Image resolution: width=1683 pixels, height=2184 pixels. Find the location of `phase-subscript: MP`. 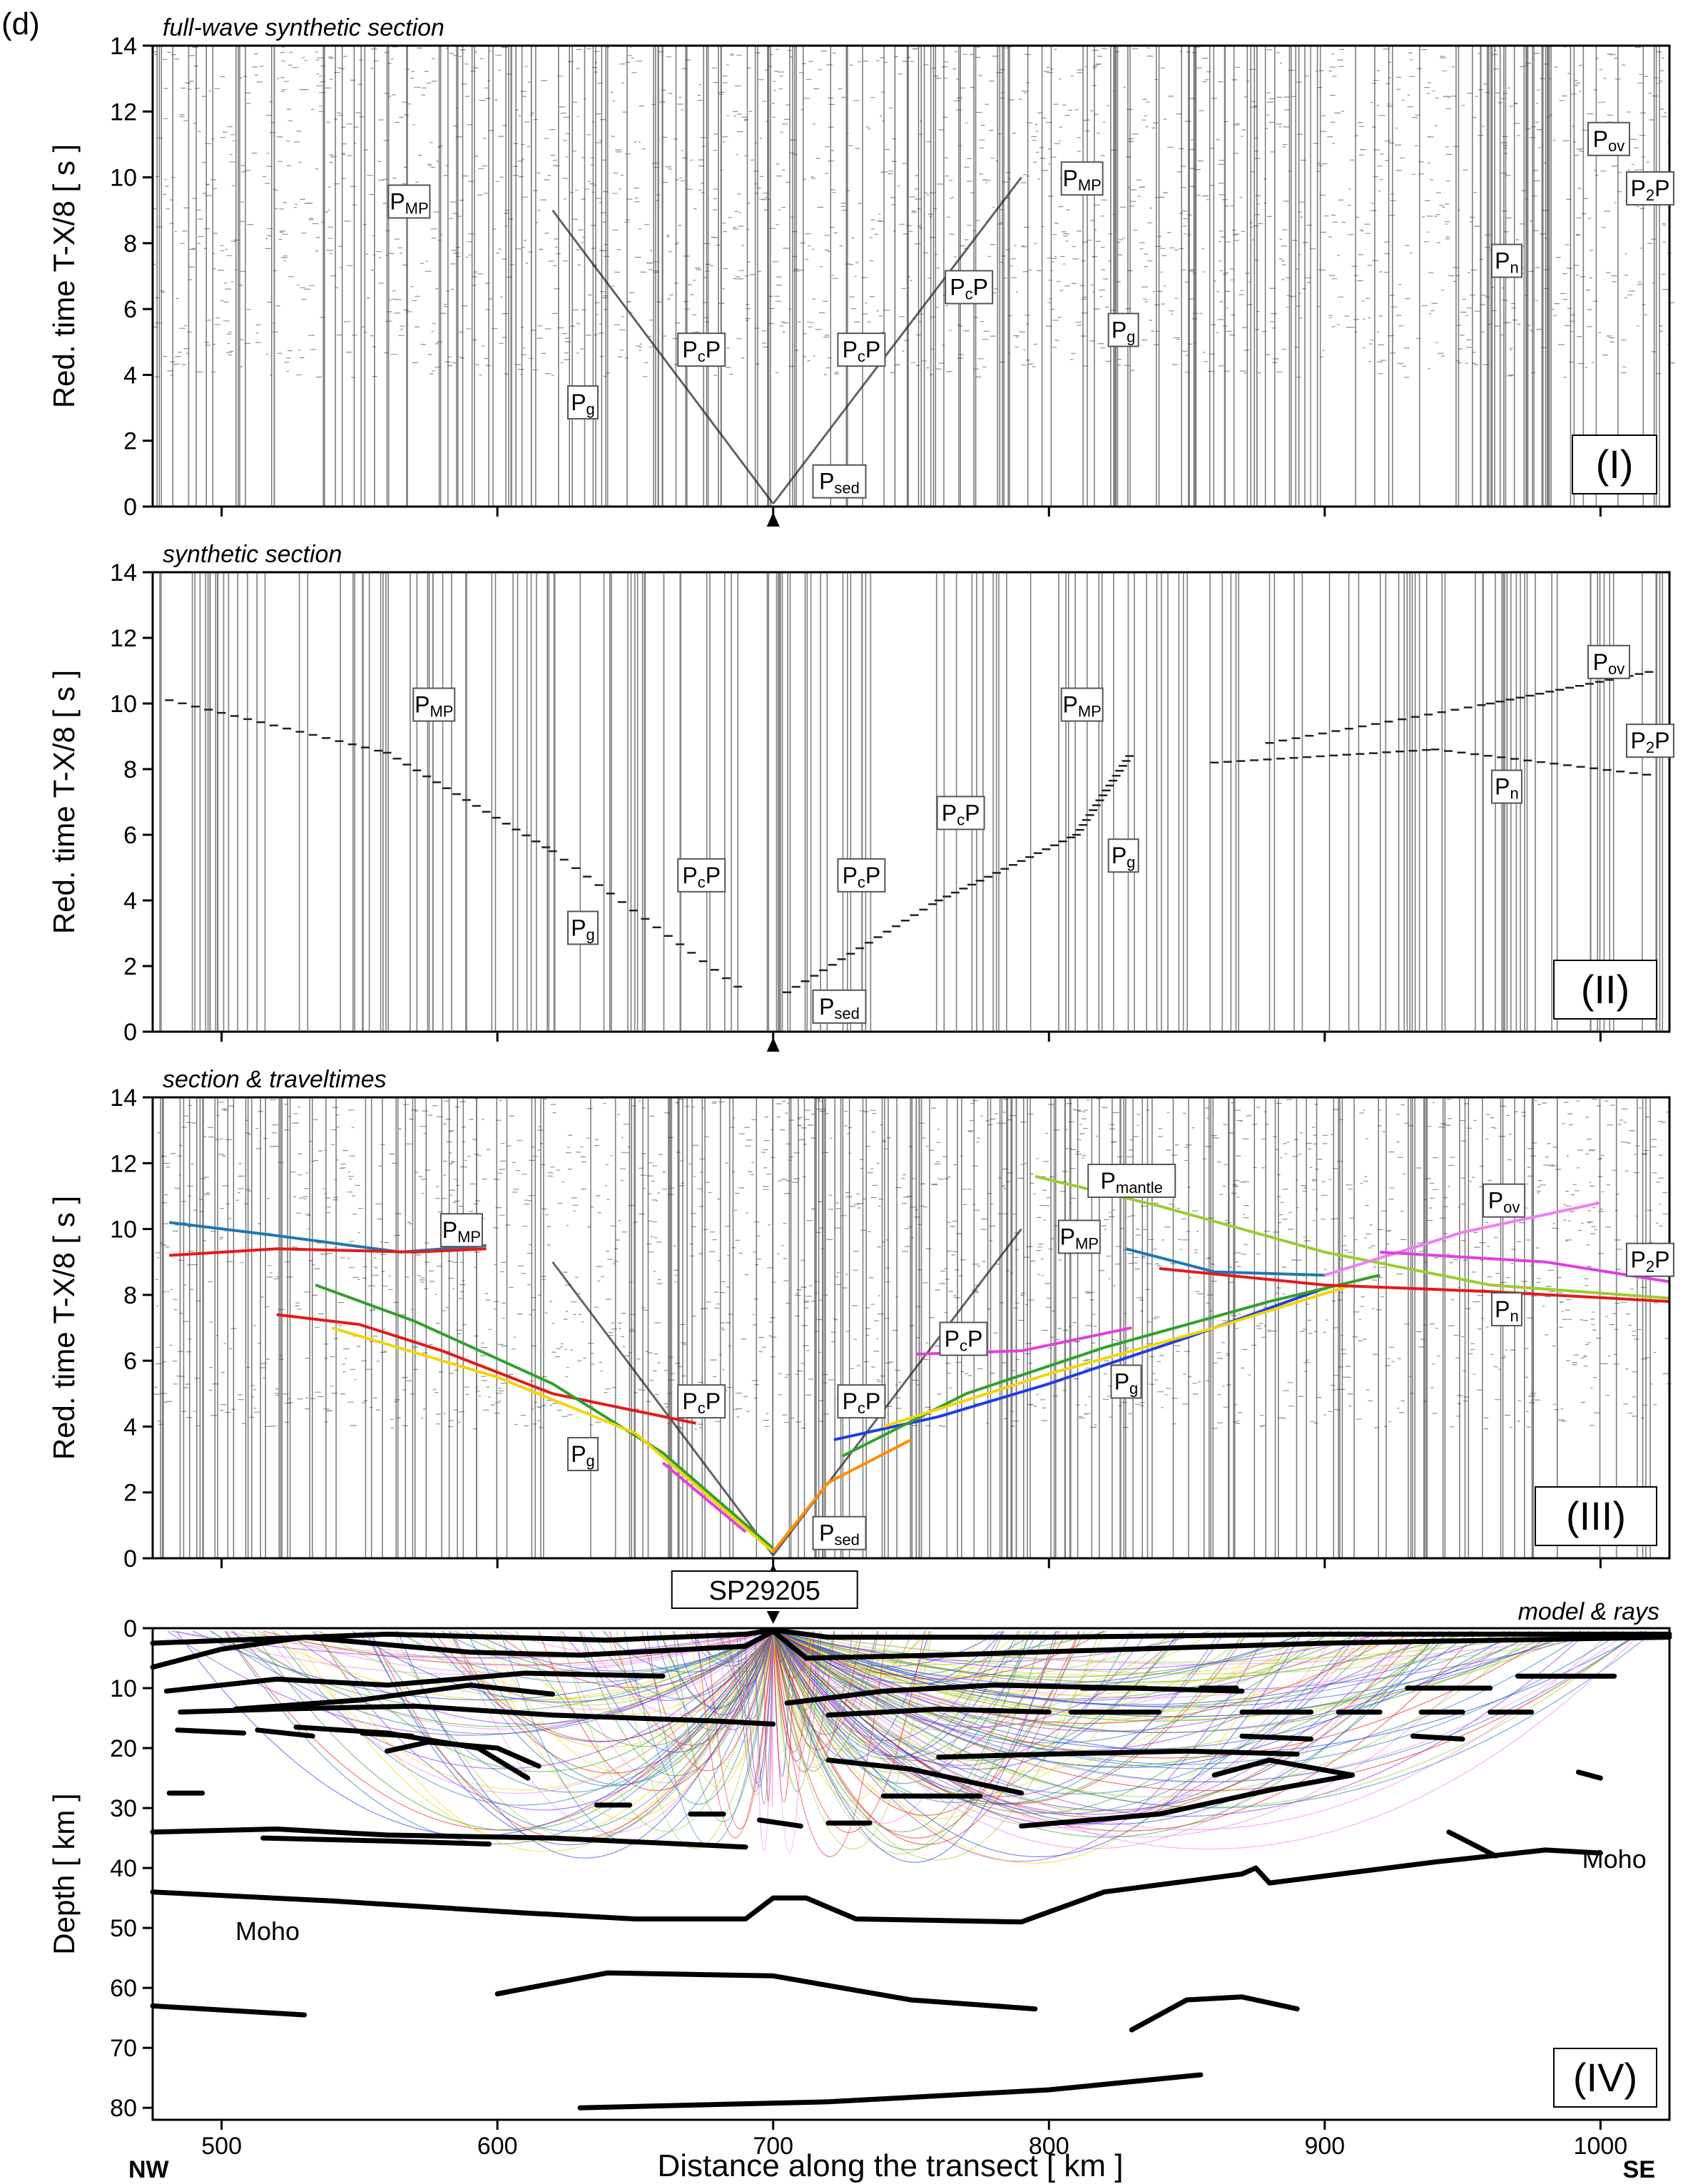

phase-subscript: MP is located at coordinates (1090, 712).